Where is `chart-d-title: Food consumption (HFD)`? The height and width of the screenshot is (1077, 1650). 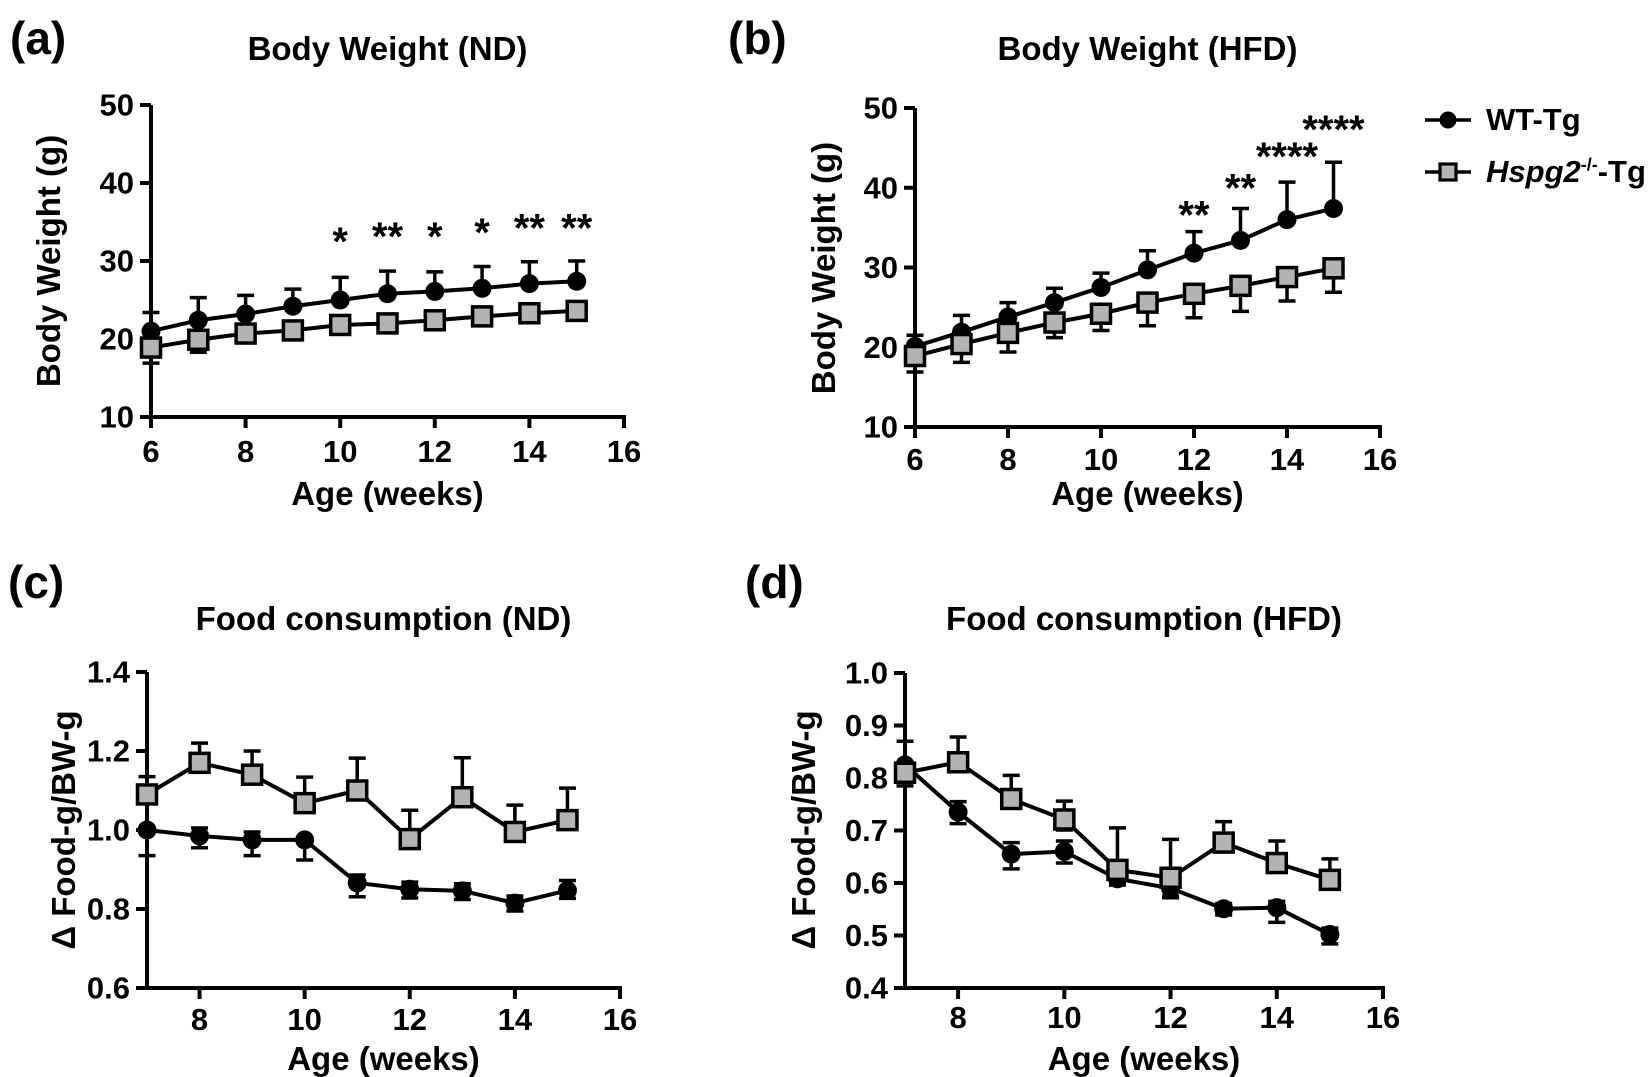 chart-d-title: Food consumption (HFD) is located at coordinates (1144, 618).